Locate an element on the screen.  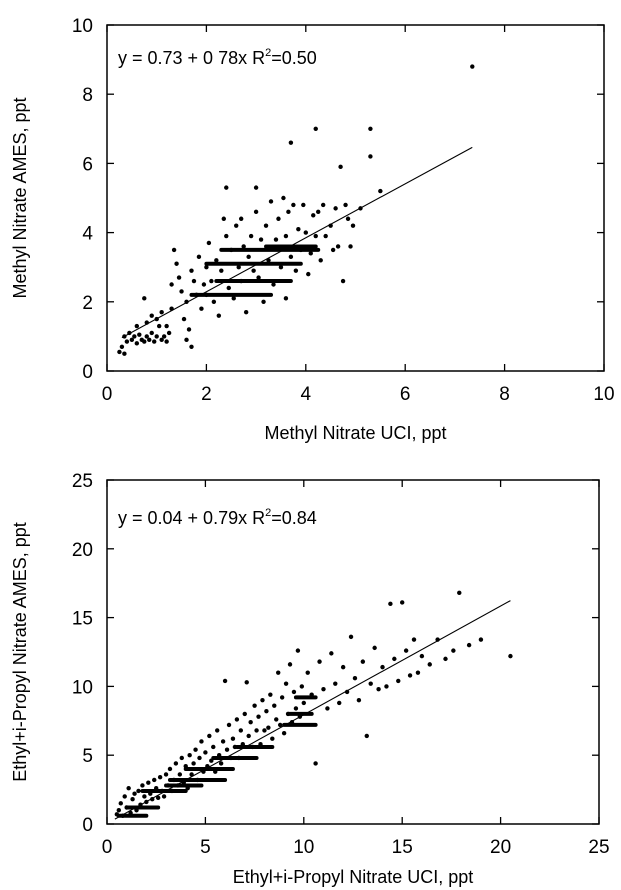
chart0-y-tick-label: 8 is located at coordinates (87, 95).